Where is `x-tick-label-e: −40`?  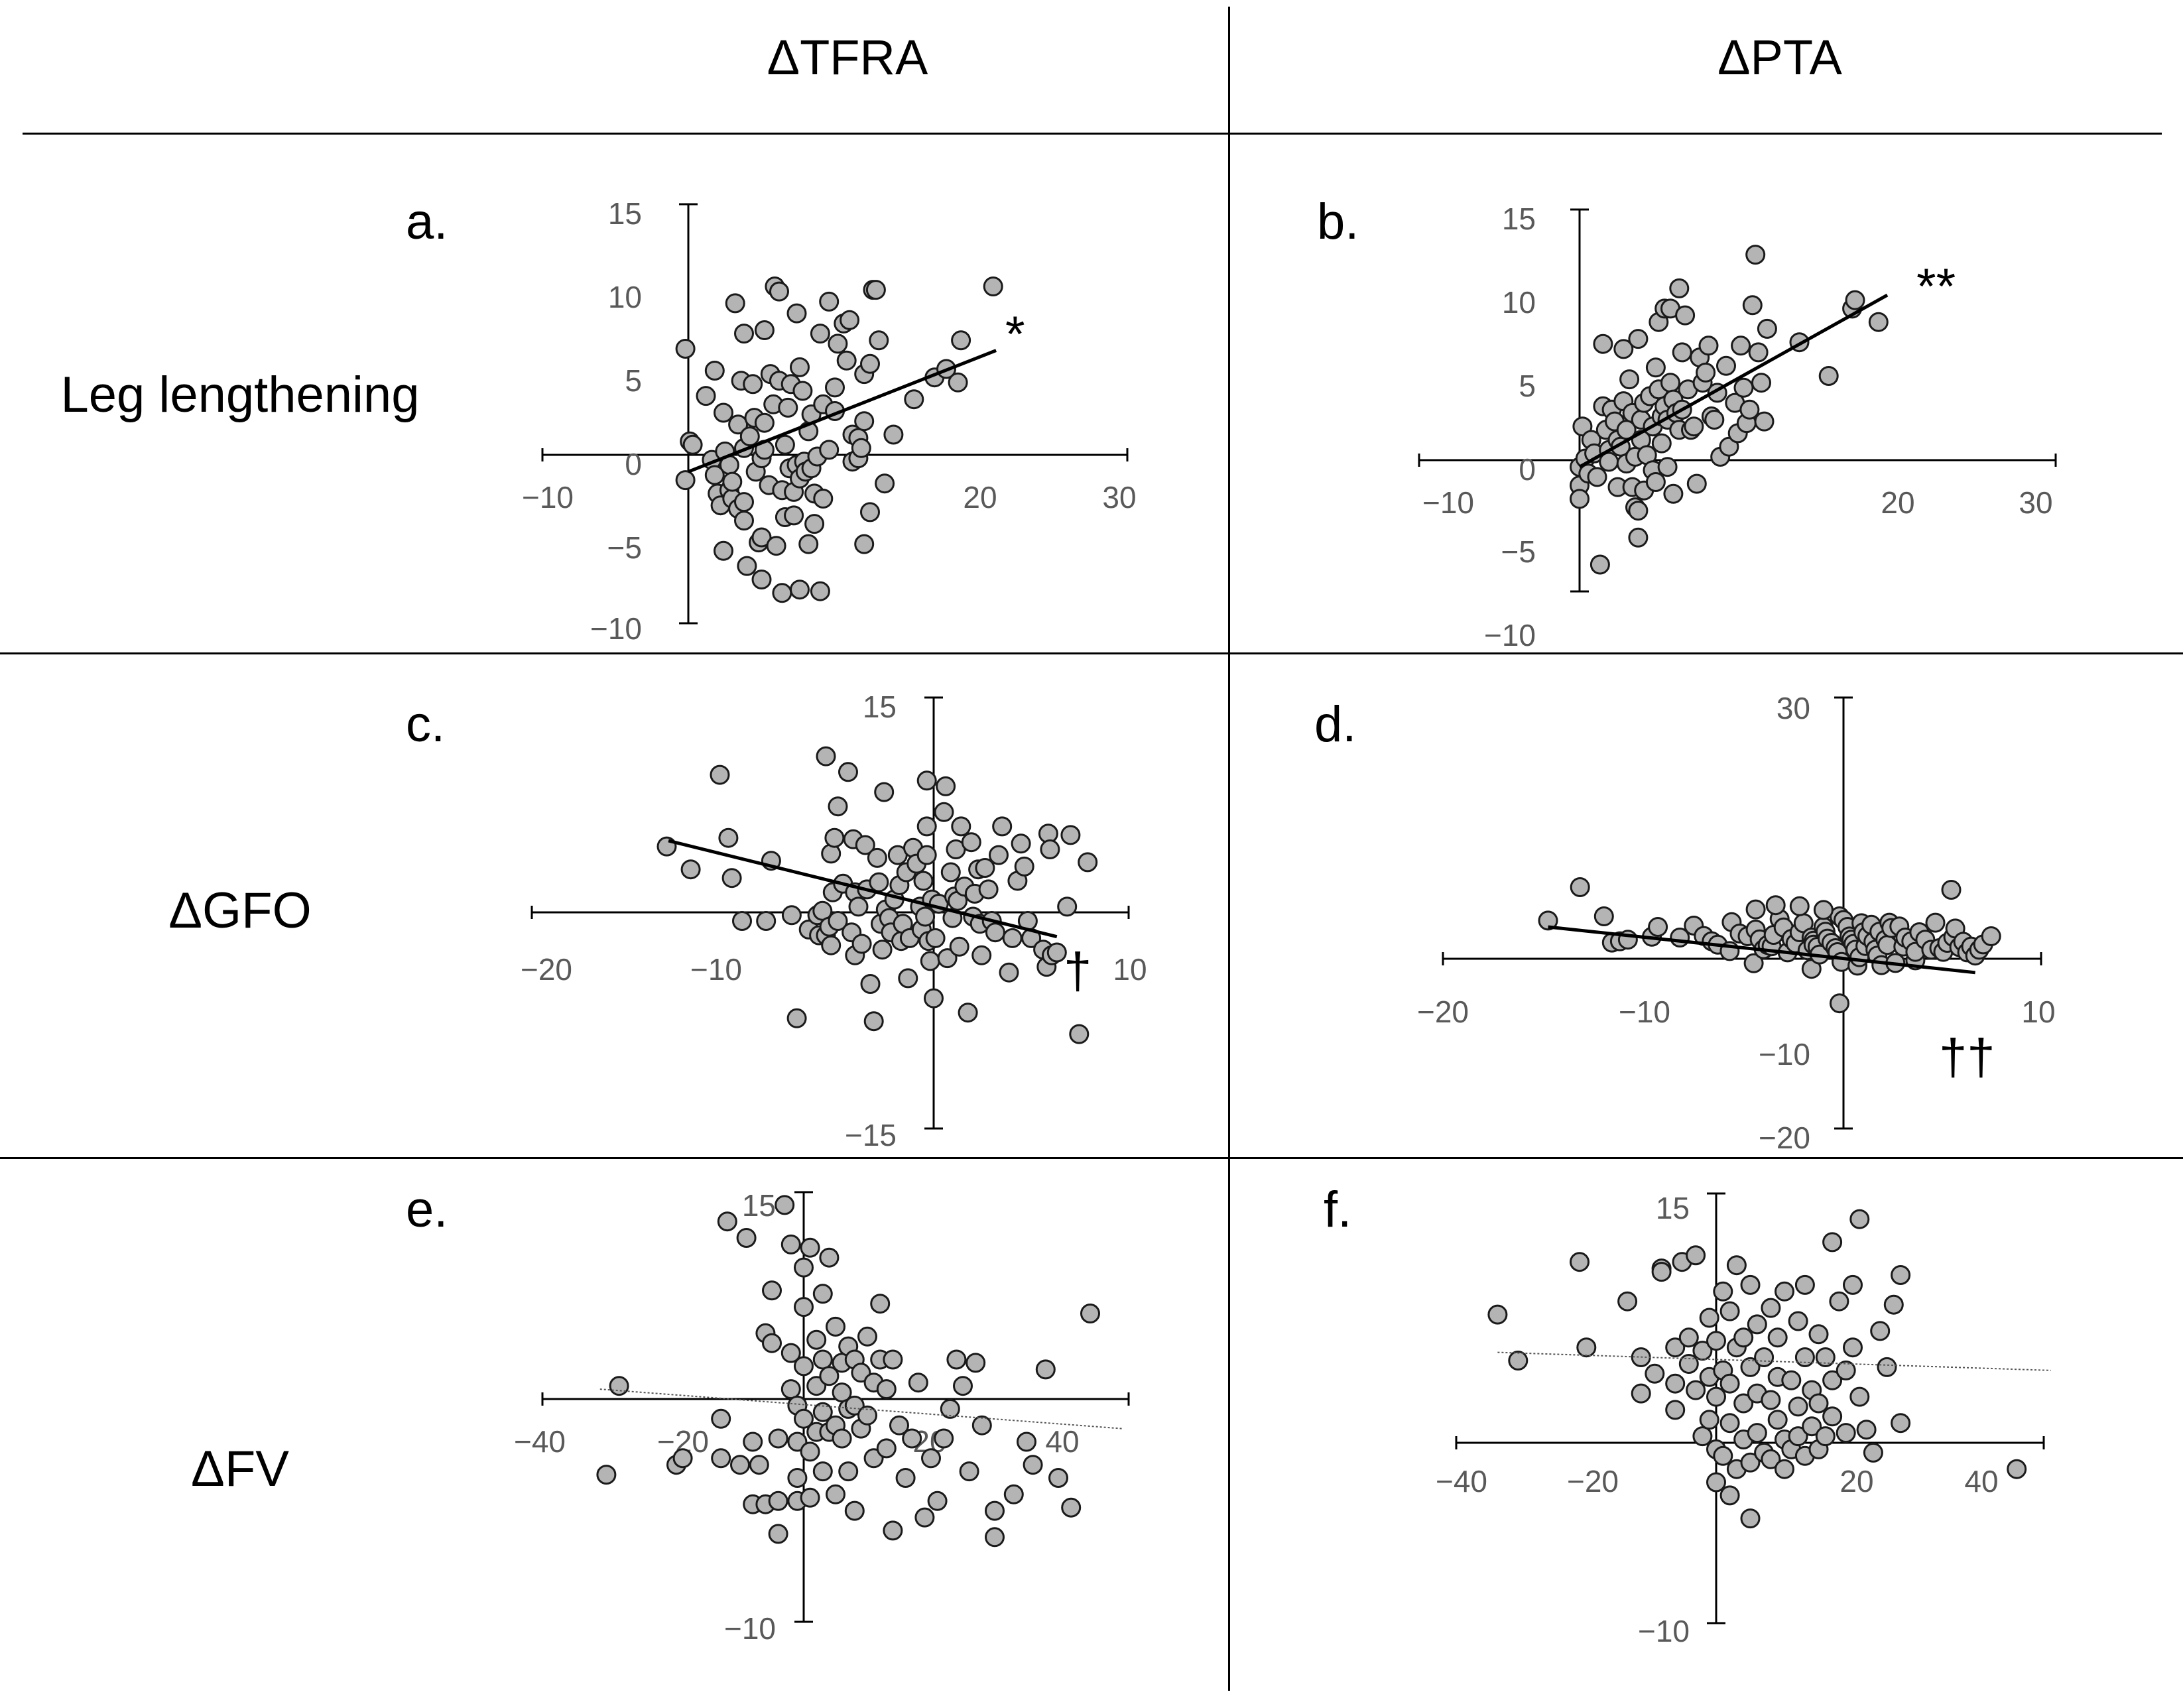
x-tick-label-e: −40 is located at coordinates (540, 1441).